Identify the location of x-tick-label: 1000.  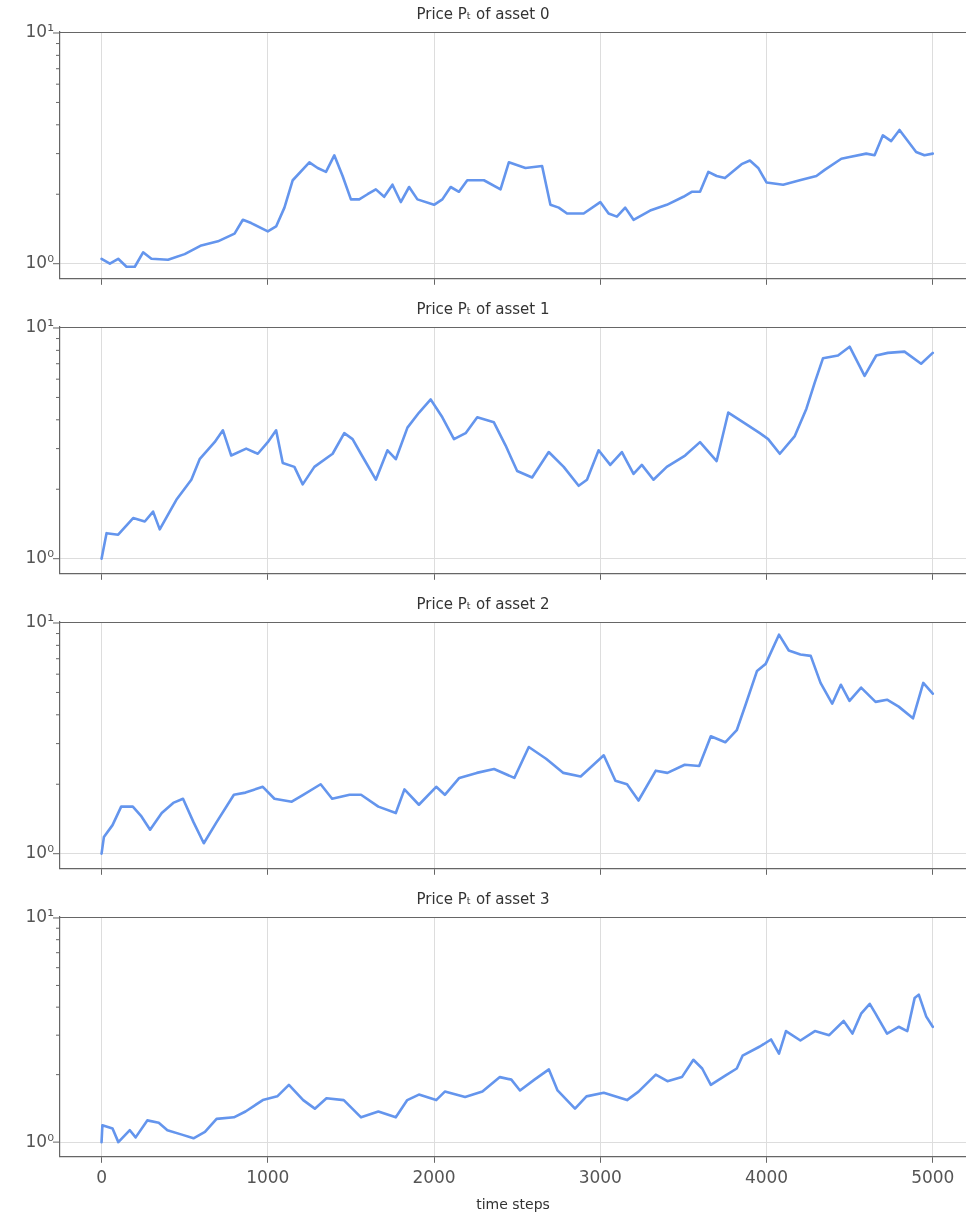
(268, 1177).